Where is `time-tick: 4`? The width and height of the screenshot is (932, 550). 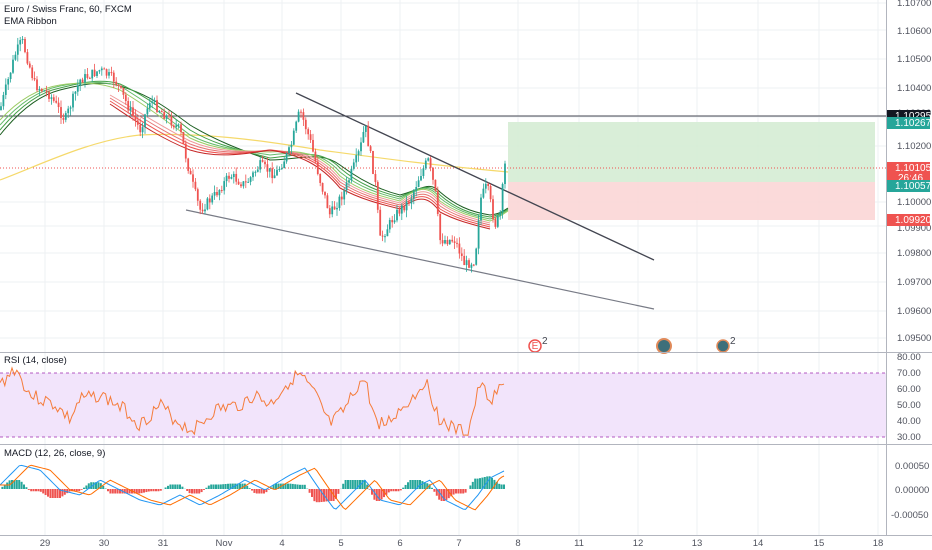 time-tick: 4 is located at coordinates (281, 543).